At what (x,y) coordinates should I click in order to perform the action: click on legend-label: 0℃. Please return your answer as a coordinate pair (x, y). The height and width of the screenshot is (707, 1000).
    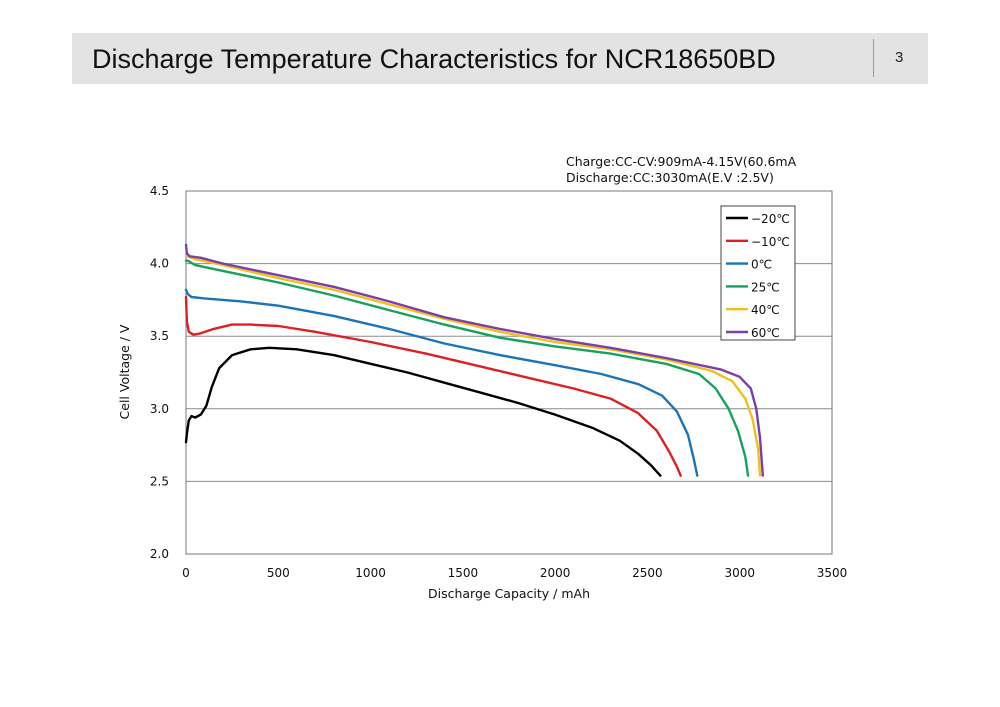
    Looking at the image, I should click on (761, 265).